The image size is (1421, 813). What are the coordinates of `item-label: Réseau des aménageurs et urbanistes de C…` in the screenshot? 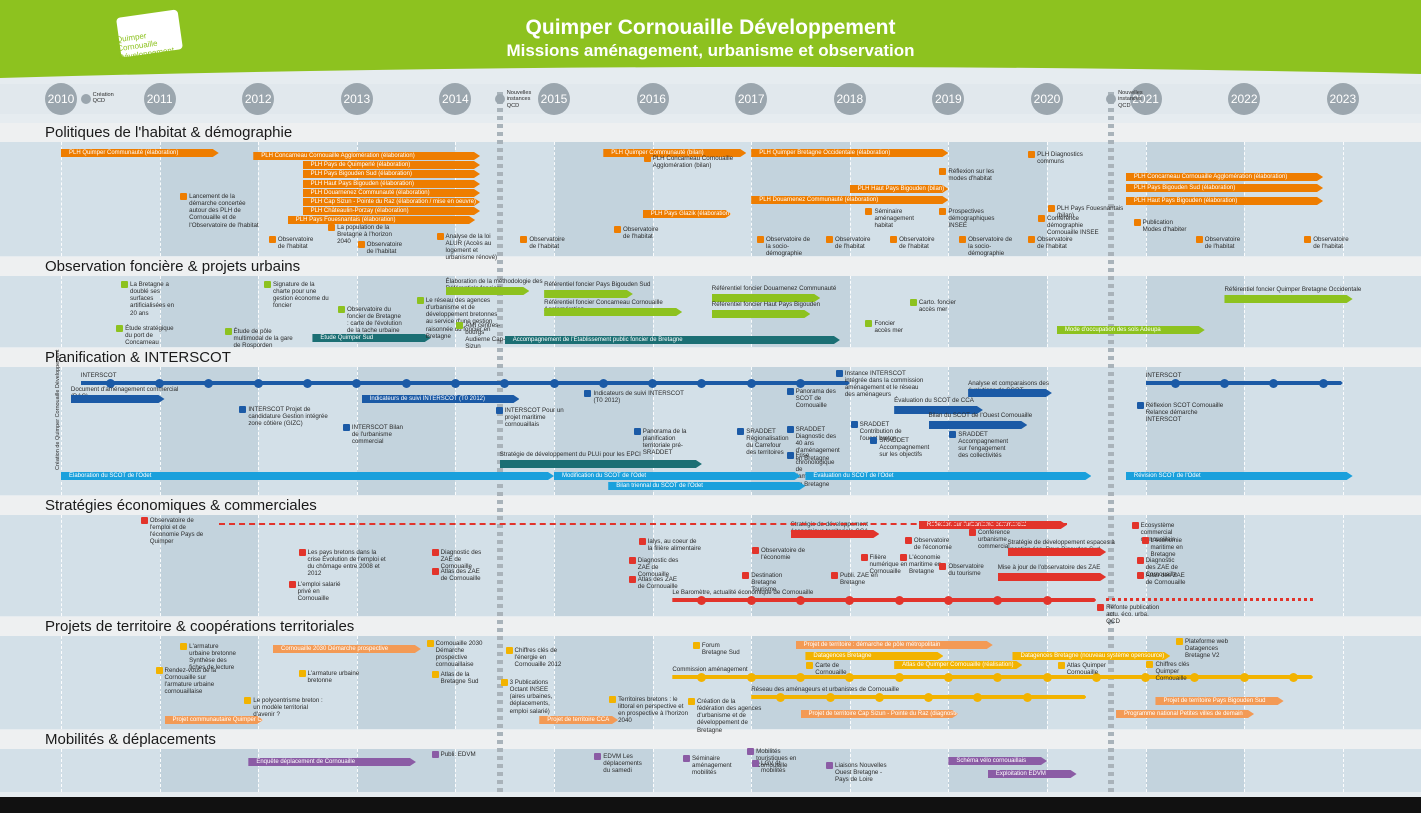 It's located at (825, 689).